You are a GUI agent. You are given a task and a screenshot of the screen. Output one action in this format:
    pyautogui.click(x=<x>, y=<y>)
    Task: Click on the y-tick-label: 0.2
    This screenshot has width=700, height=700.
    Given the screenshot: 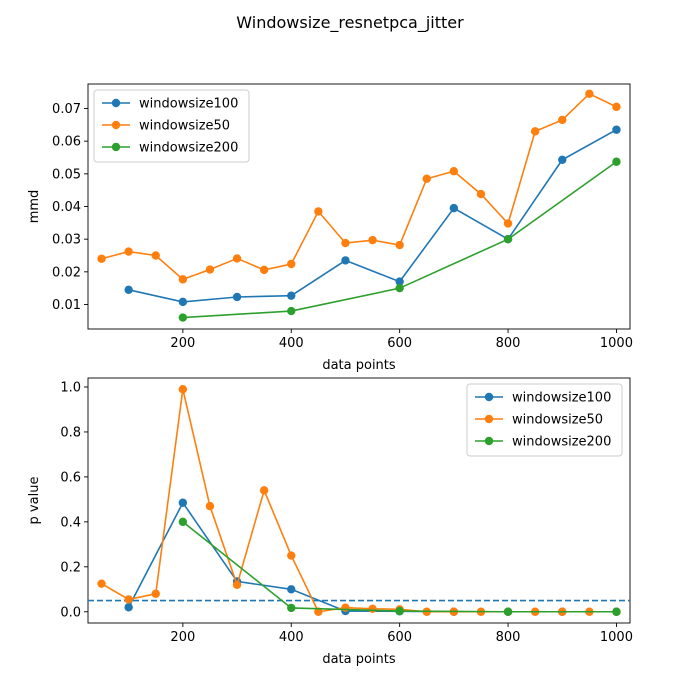 What is the action you would take?
    pyautogui.click(x=70, y=567)
    